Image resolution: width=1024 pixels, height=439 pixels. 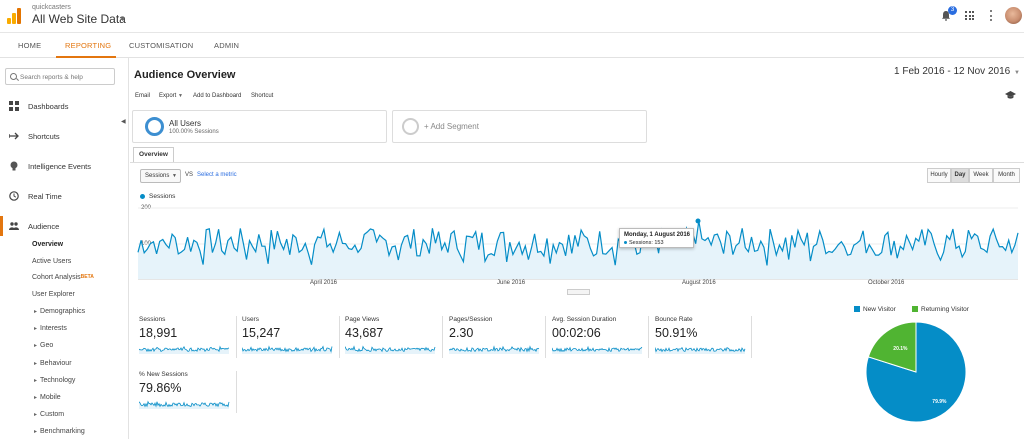 What do you see at coordinates (88, 45) in the screenshot?
I see `tab-reporting: REPORTING` at bounding box center [88, 45].